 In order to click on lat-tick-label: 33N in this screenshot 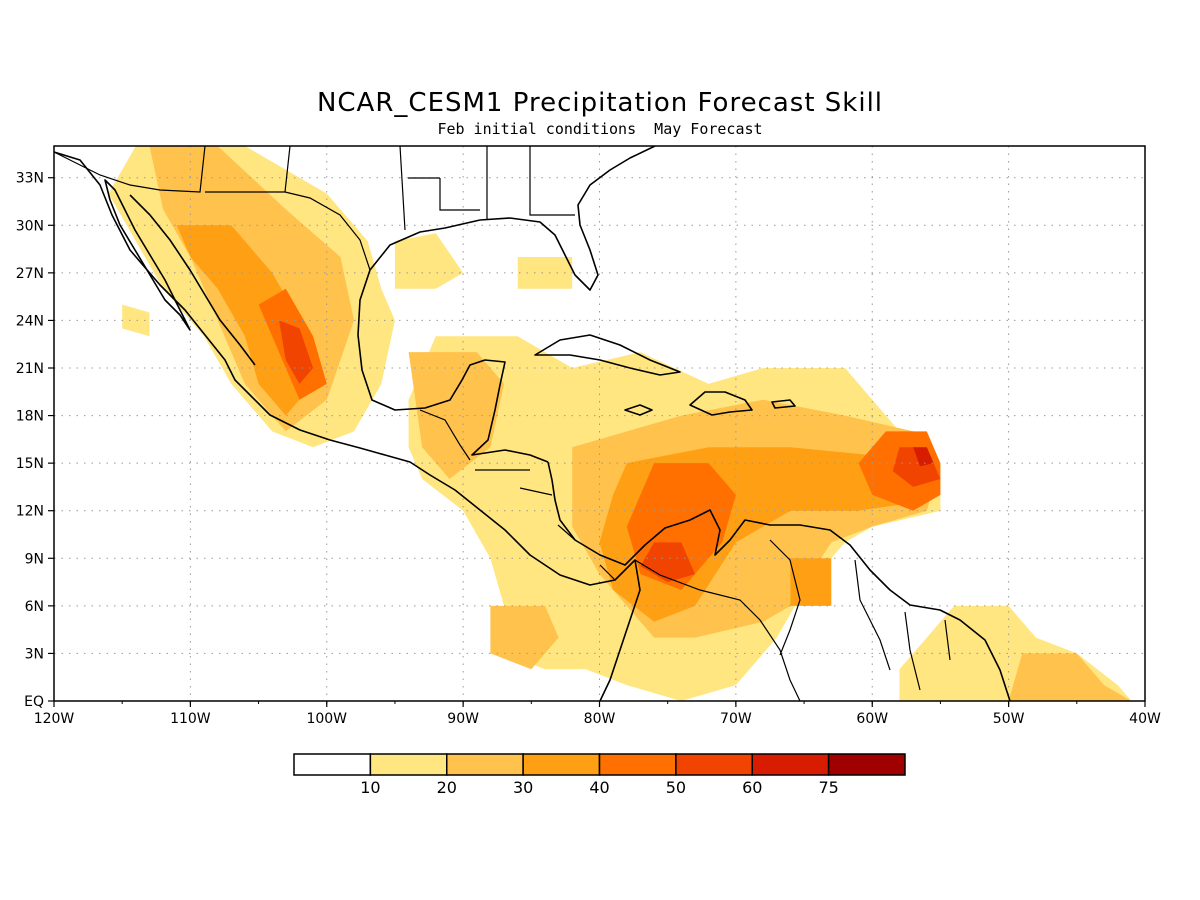, I will do `click(30, 179)`.